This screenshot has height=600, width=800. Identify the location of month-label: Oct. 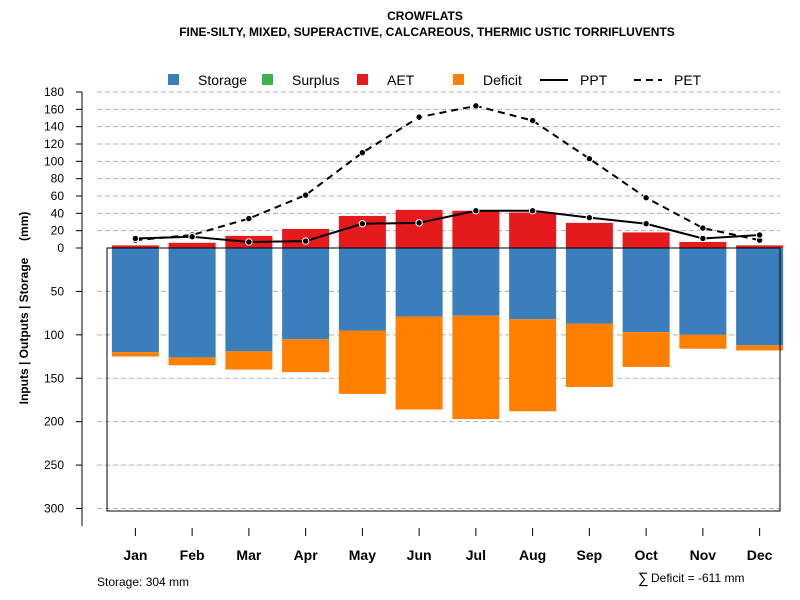
(646, 555).